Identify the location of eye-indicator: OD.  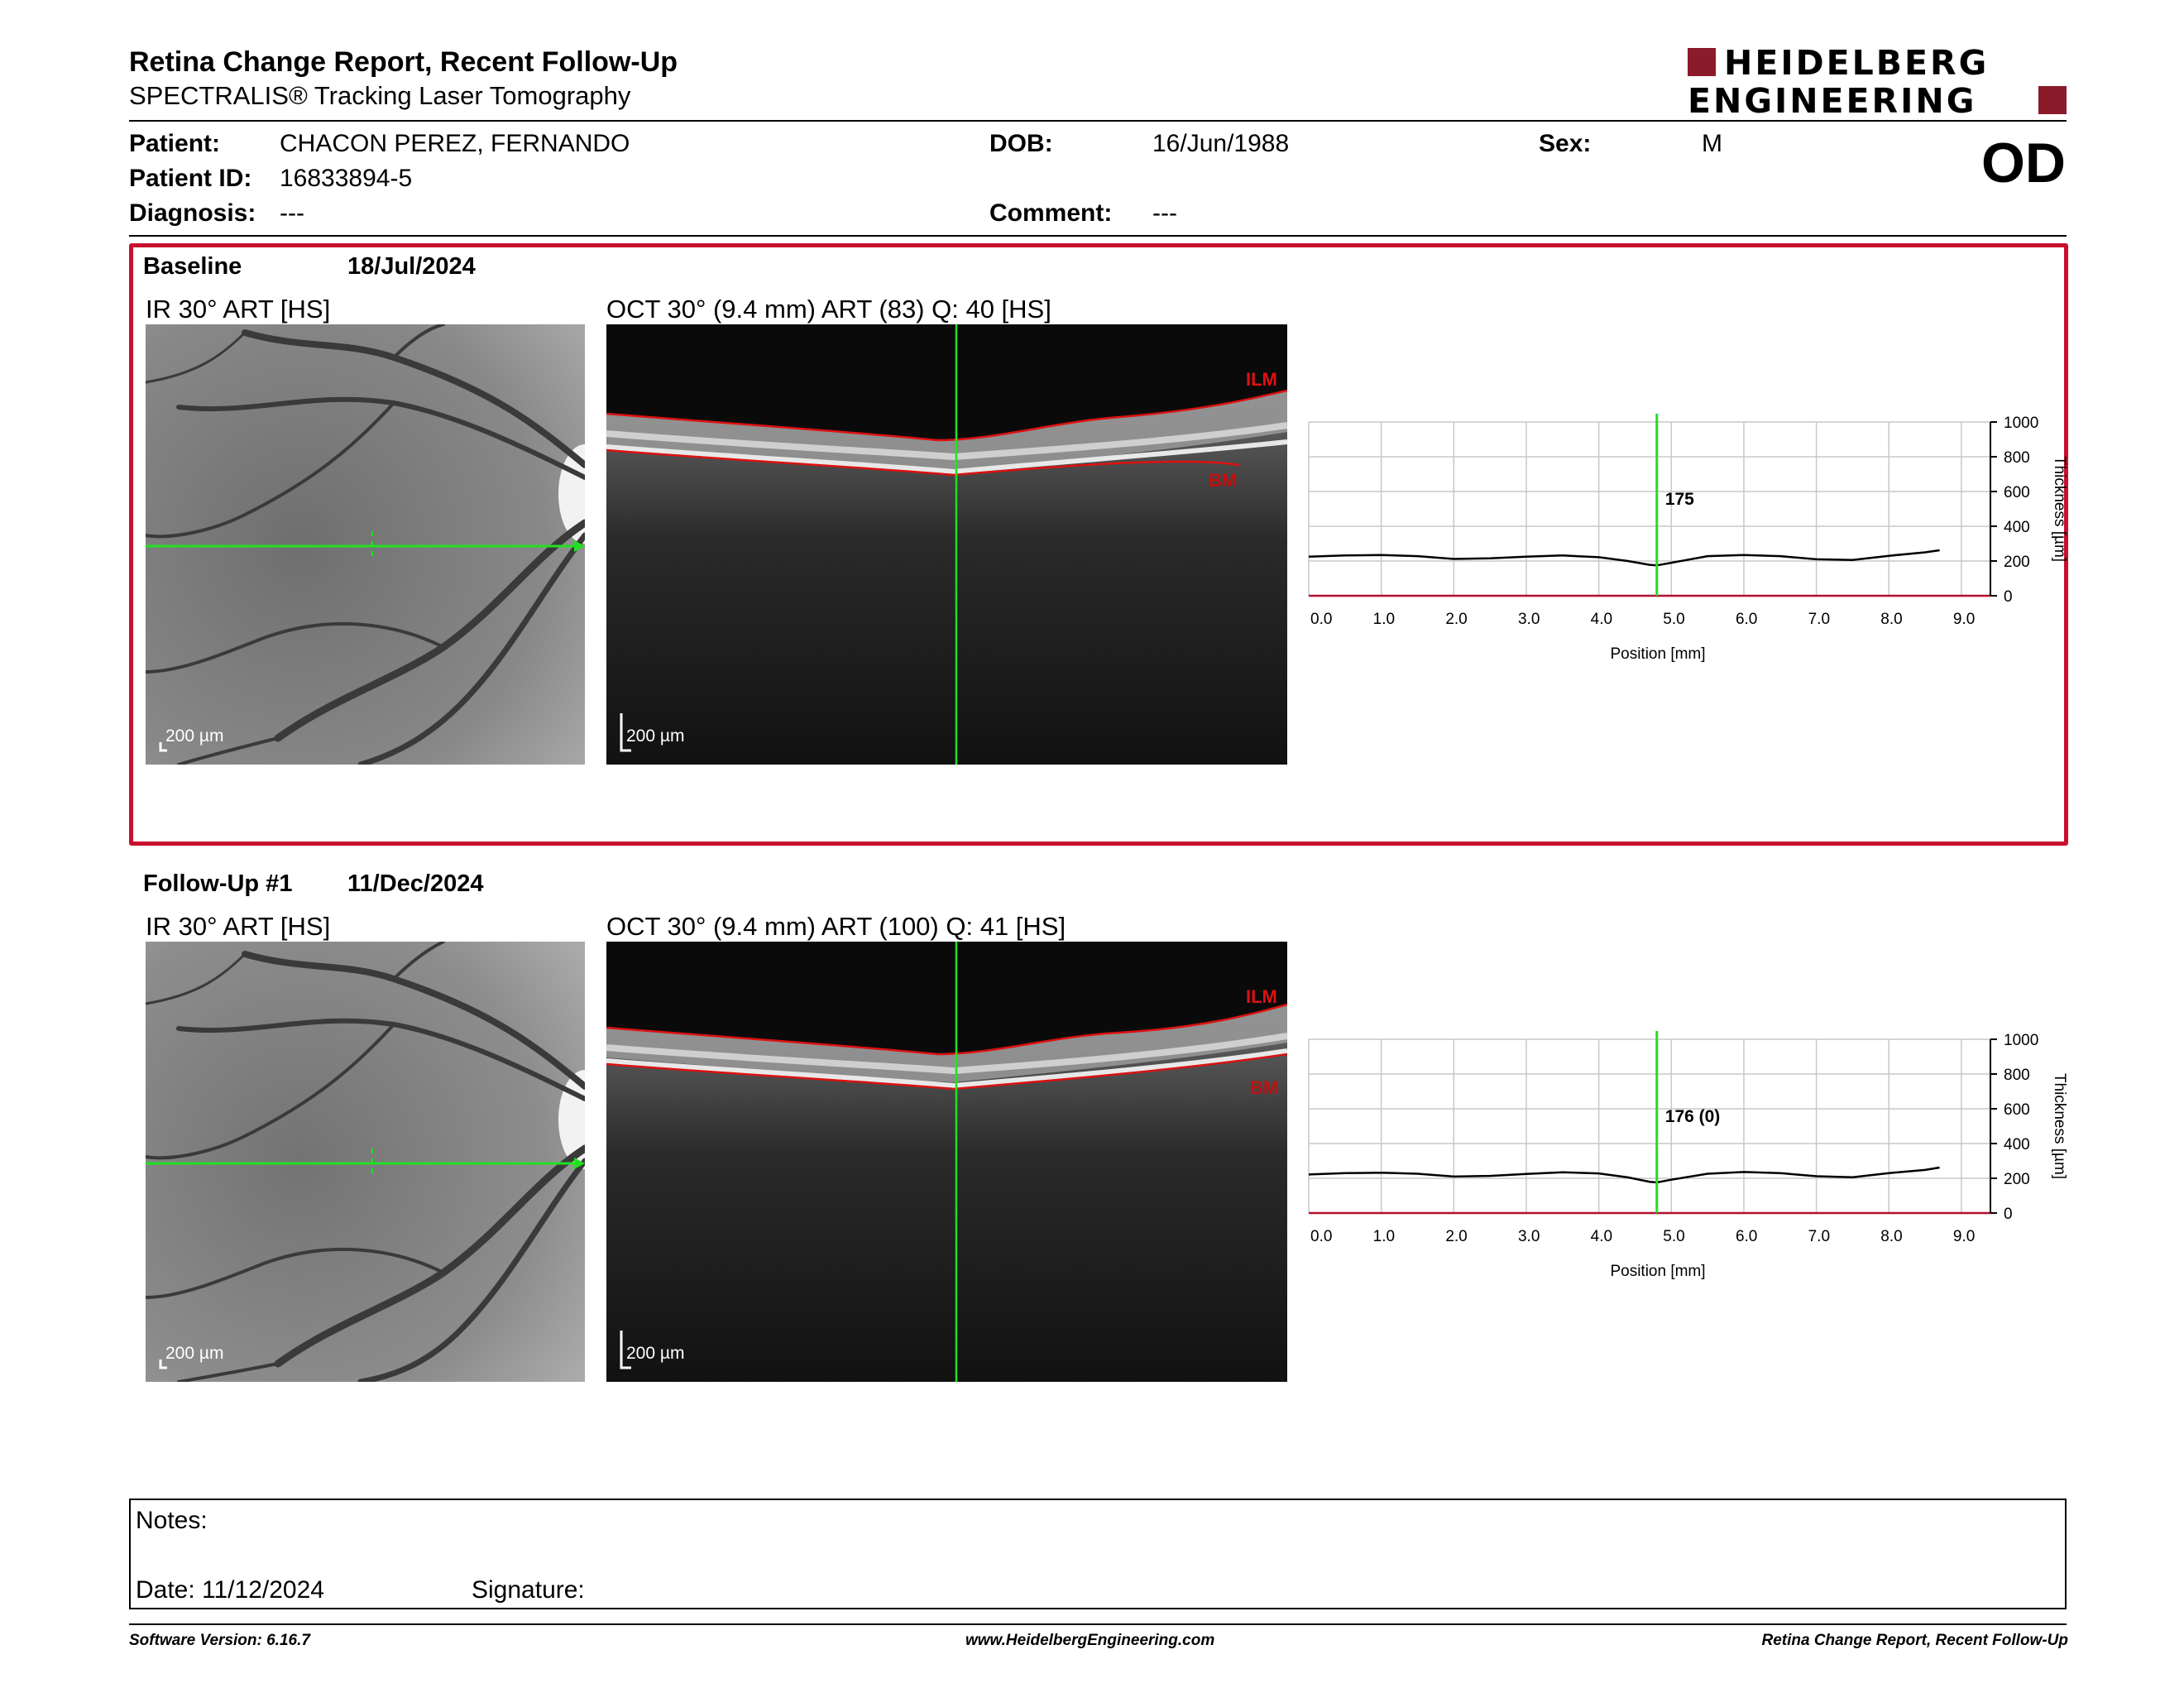
(2023, 163).